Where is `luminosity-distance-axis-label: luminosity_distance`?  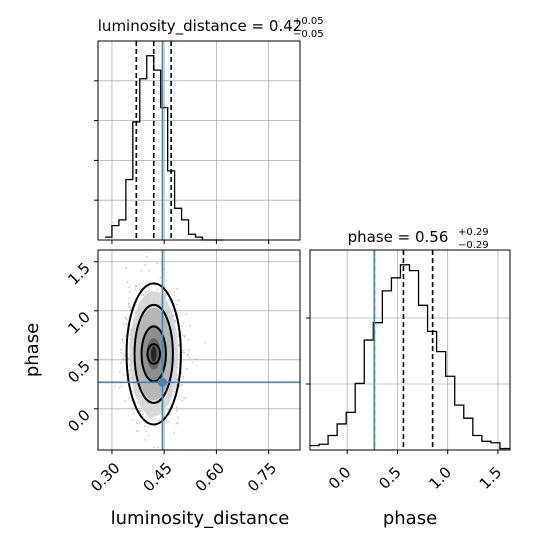 luminosity-distance-axis-label: luminosity_distance is located at coordinates (200, 518).